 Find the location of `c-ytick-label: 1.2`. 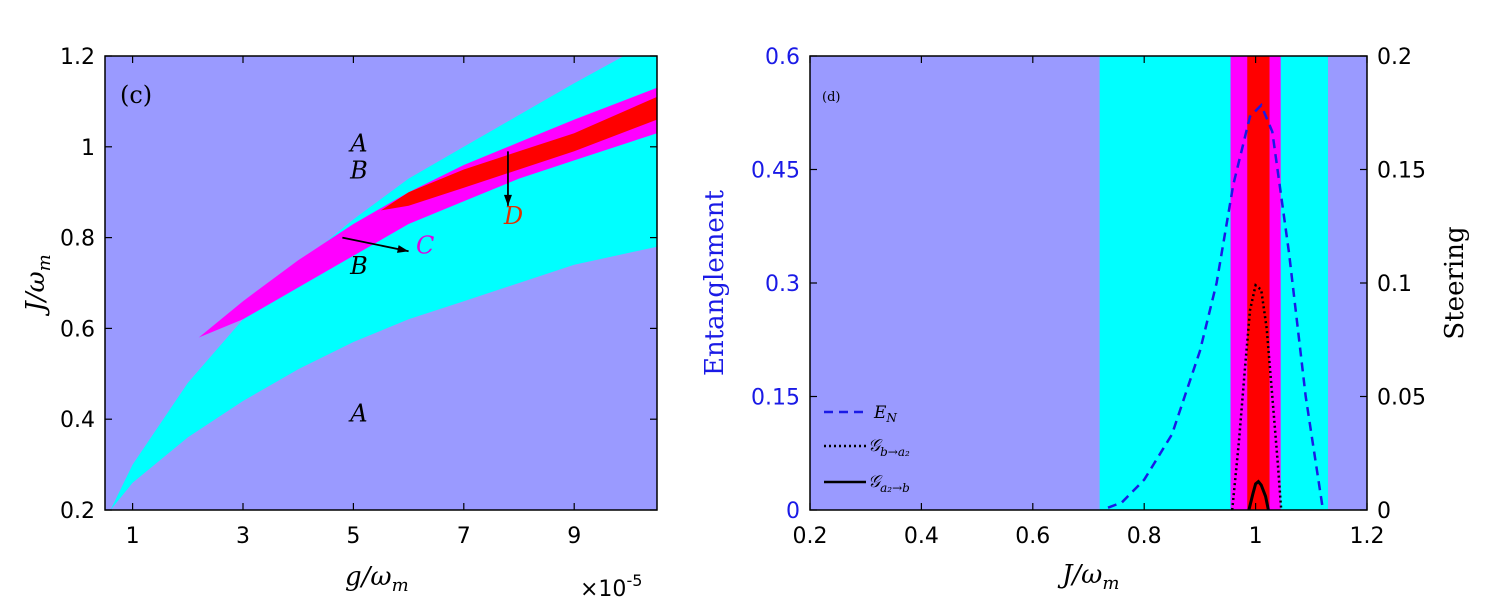

c-ytick-label: 1.2 is located at coordinates (77, 57).